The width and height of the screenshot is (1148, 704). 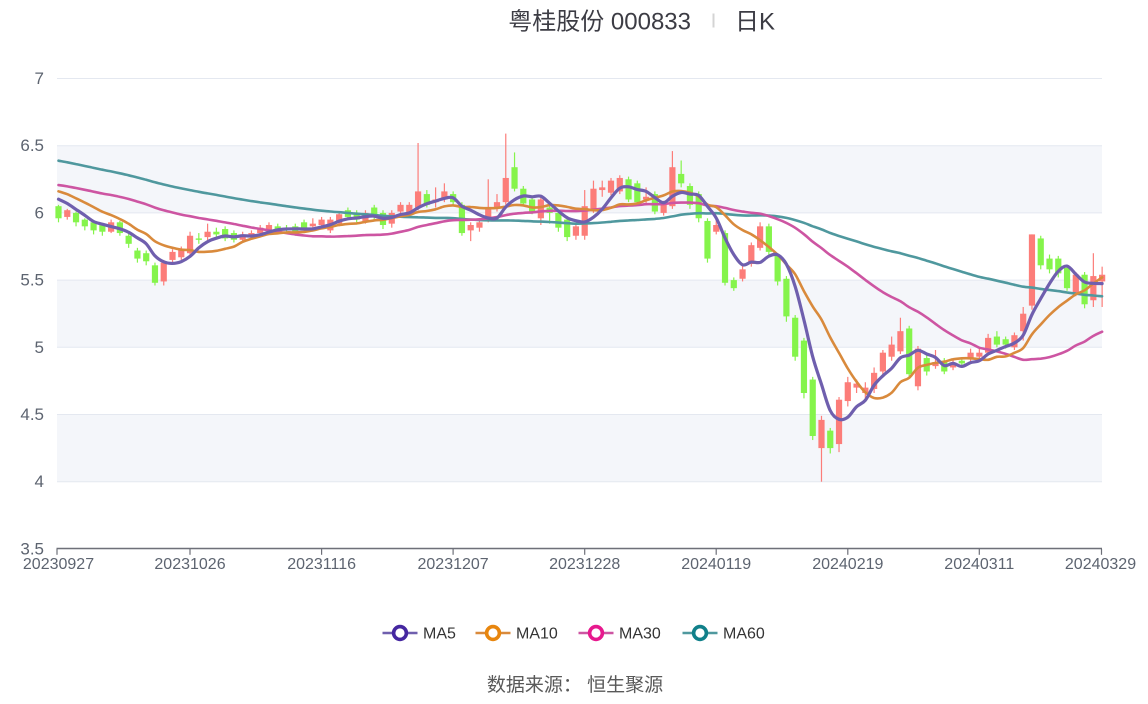 What do you see at coordinates (744, 634) in the screenshot?
I see `svg-text: MA60` at bounding box center [744, 634].